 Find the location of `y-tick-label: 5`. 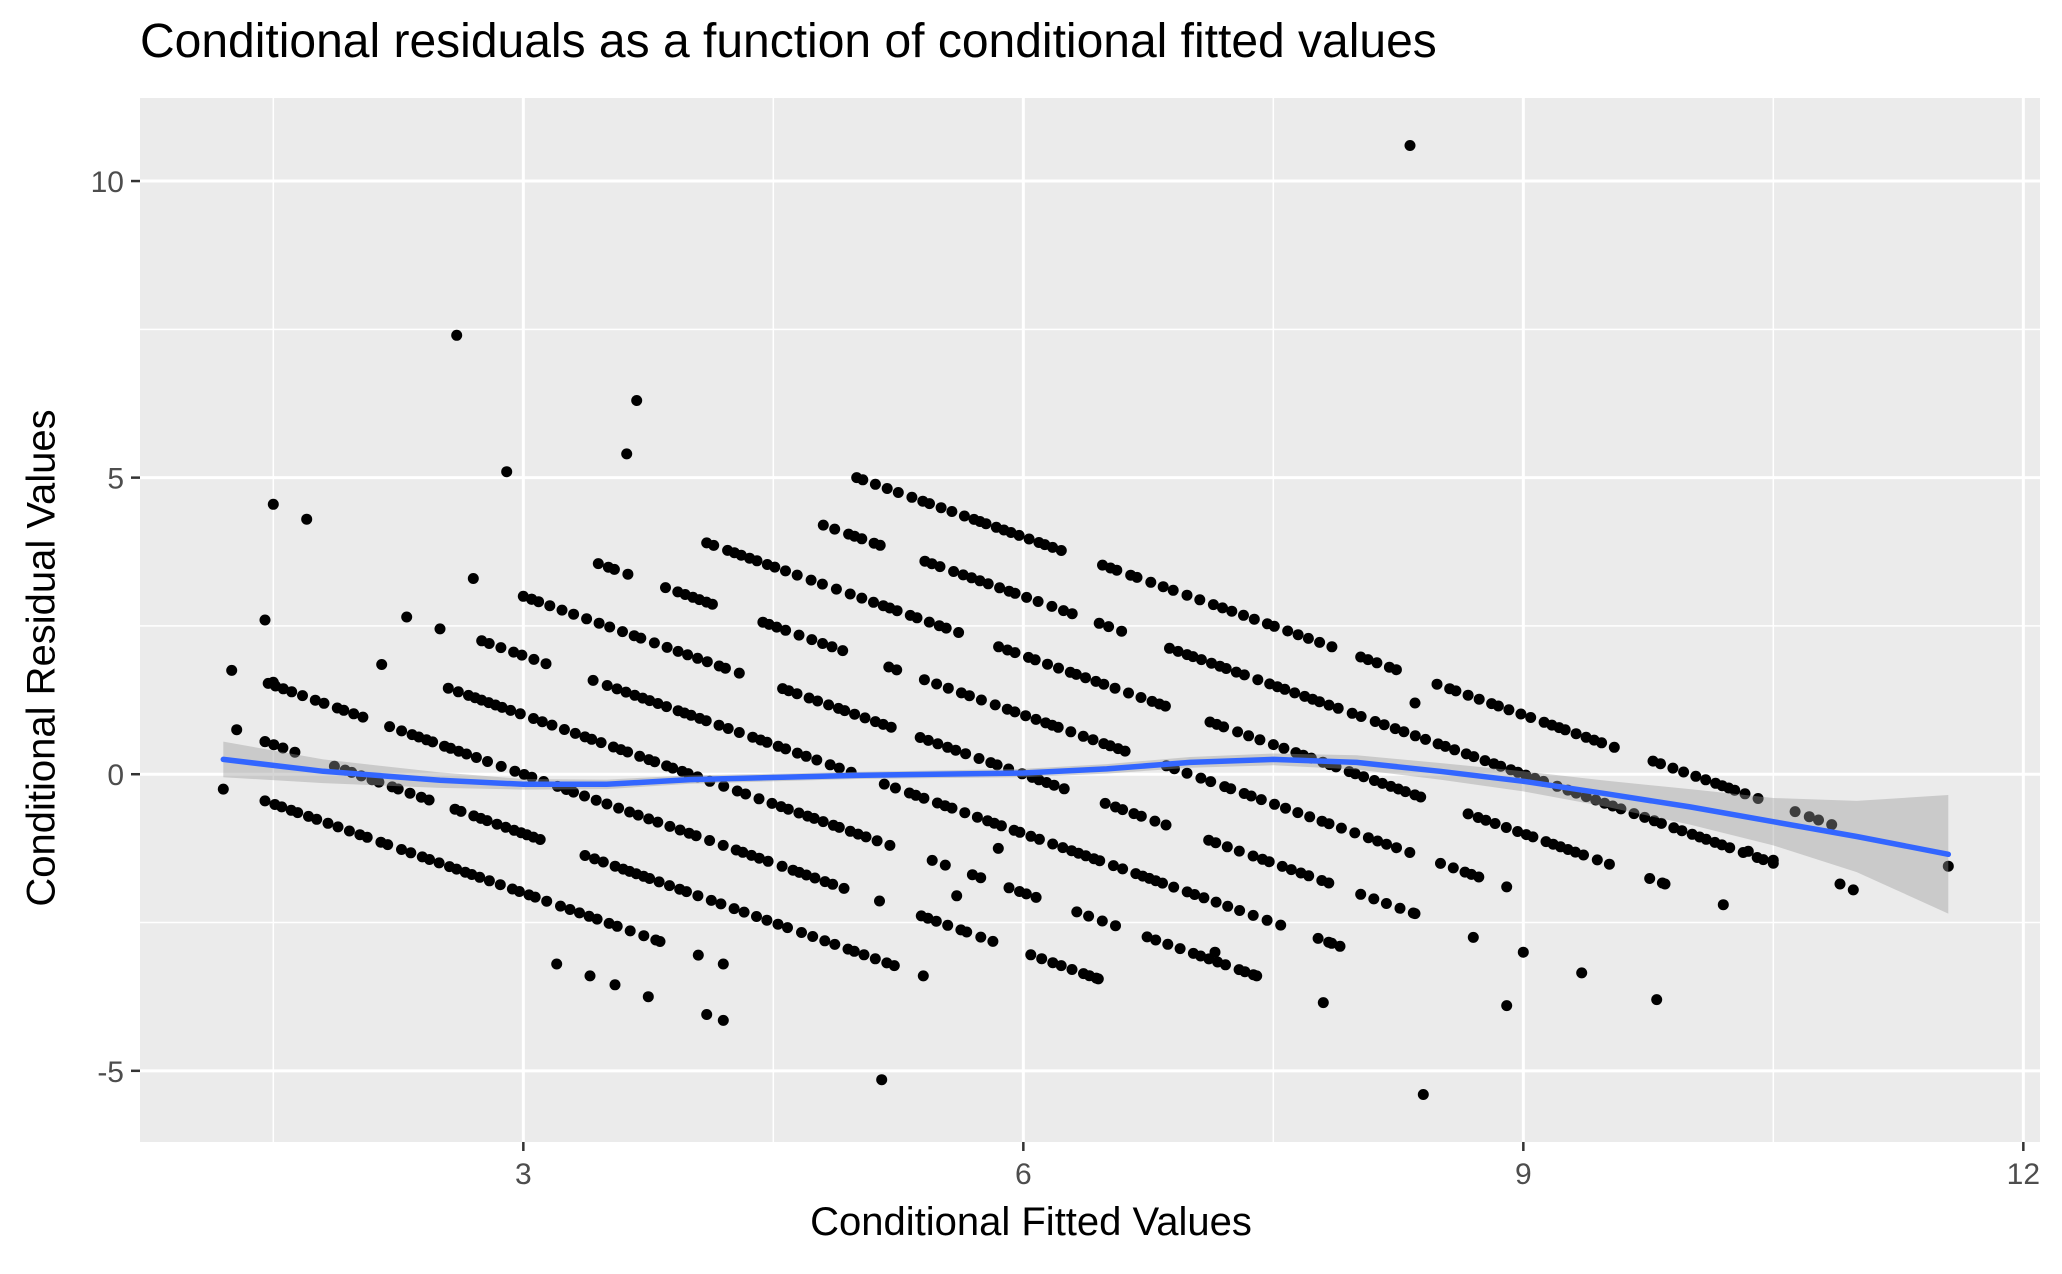

y-tick-label: 5 is located at coordinates (115, 479).